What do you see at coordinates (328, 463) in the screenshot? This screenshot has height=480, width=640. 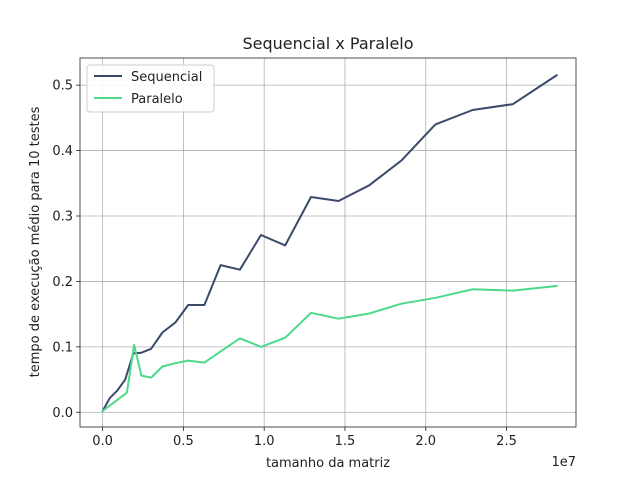 I see `x-axis-label: tamanho da matriz` at bounding box center [328, 463].